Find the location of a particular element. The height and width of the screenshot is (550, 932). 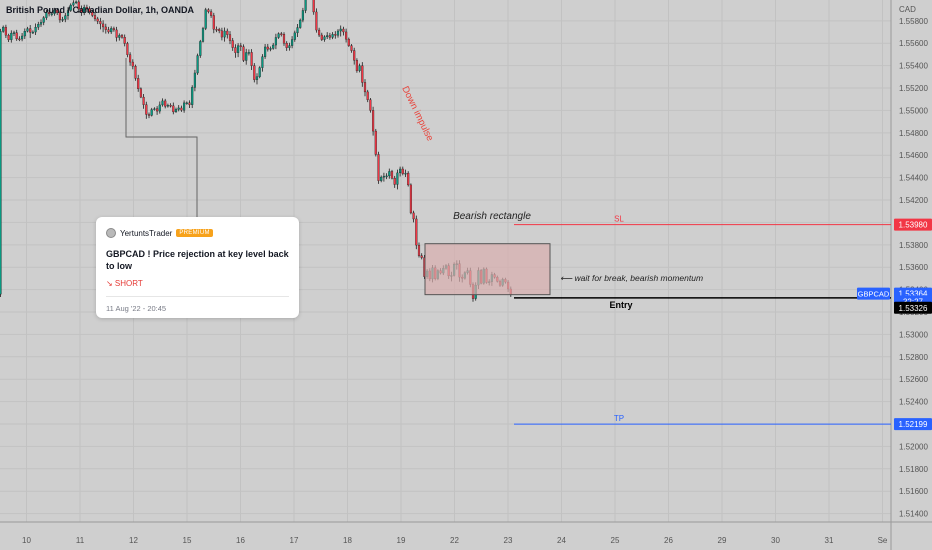

tp-label: TP is located at coordinates (619, 418).